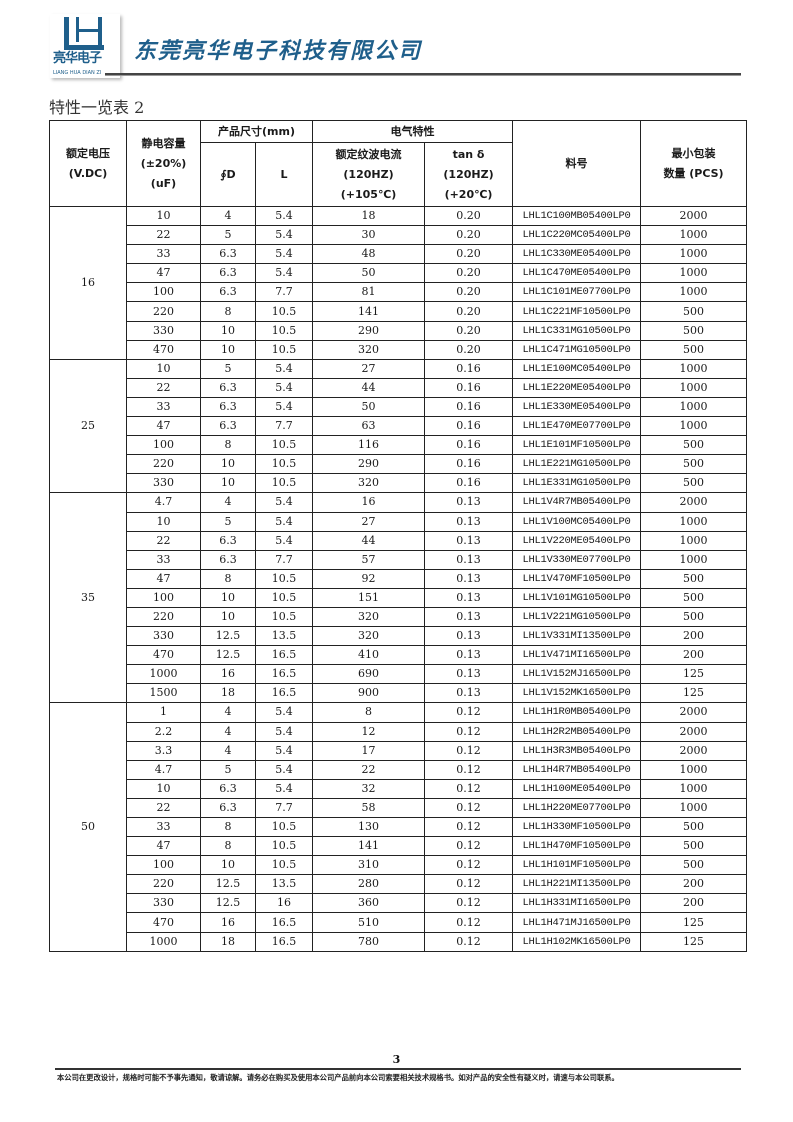 The image size is (793, 1122). What do you see at coordinates (228, 865) in the screenshot?
I see `cell-diameter: 10` at bounding box center [228, 865].